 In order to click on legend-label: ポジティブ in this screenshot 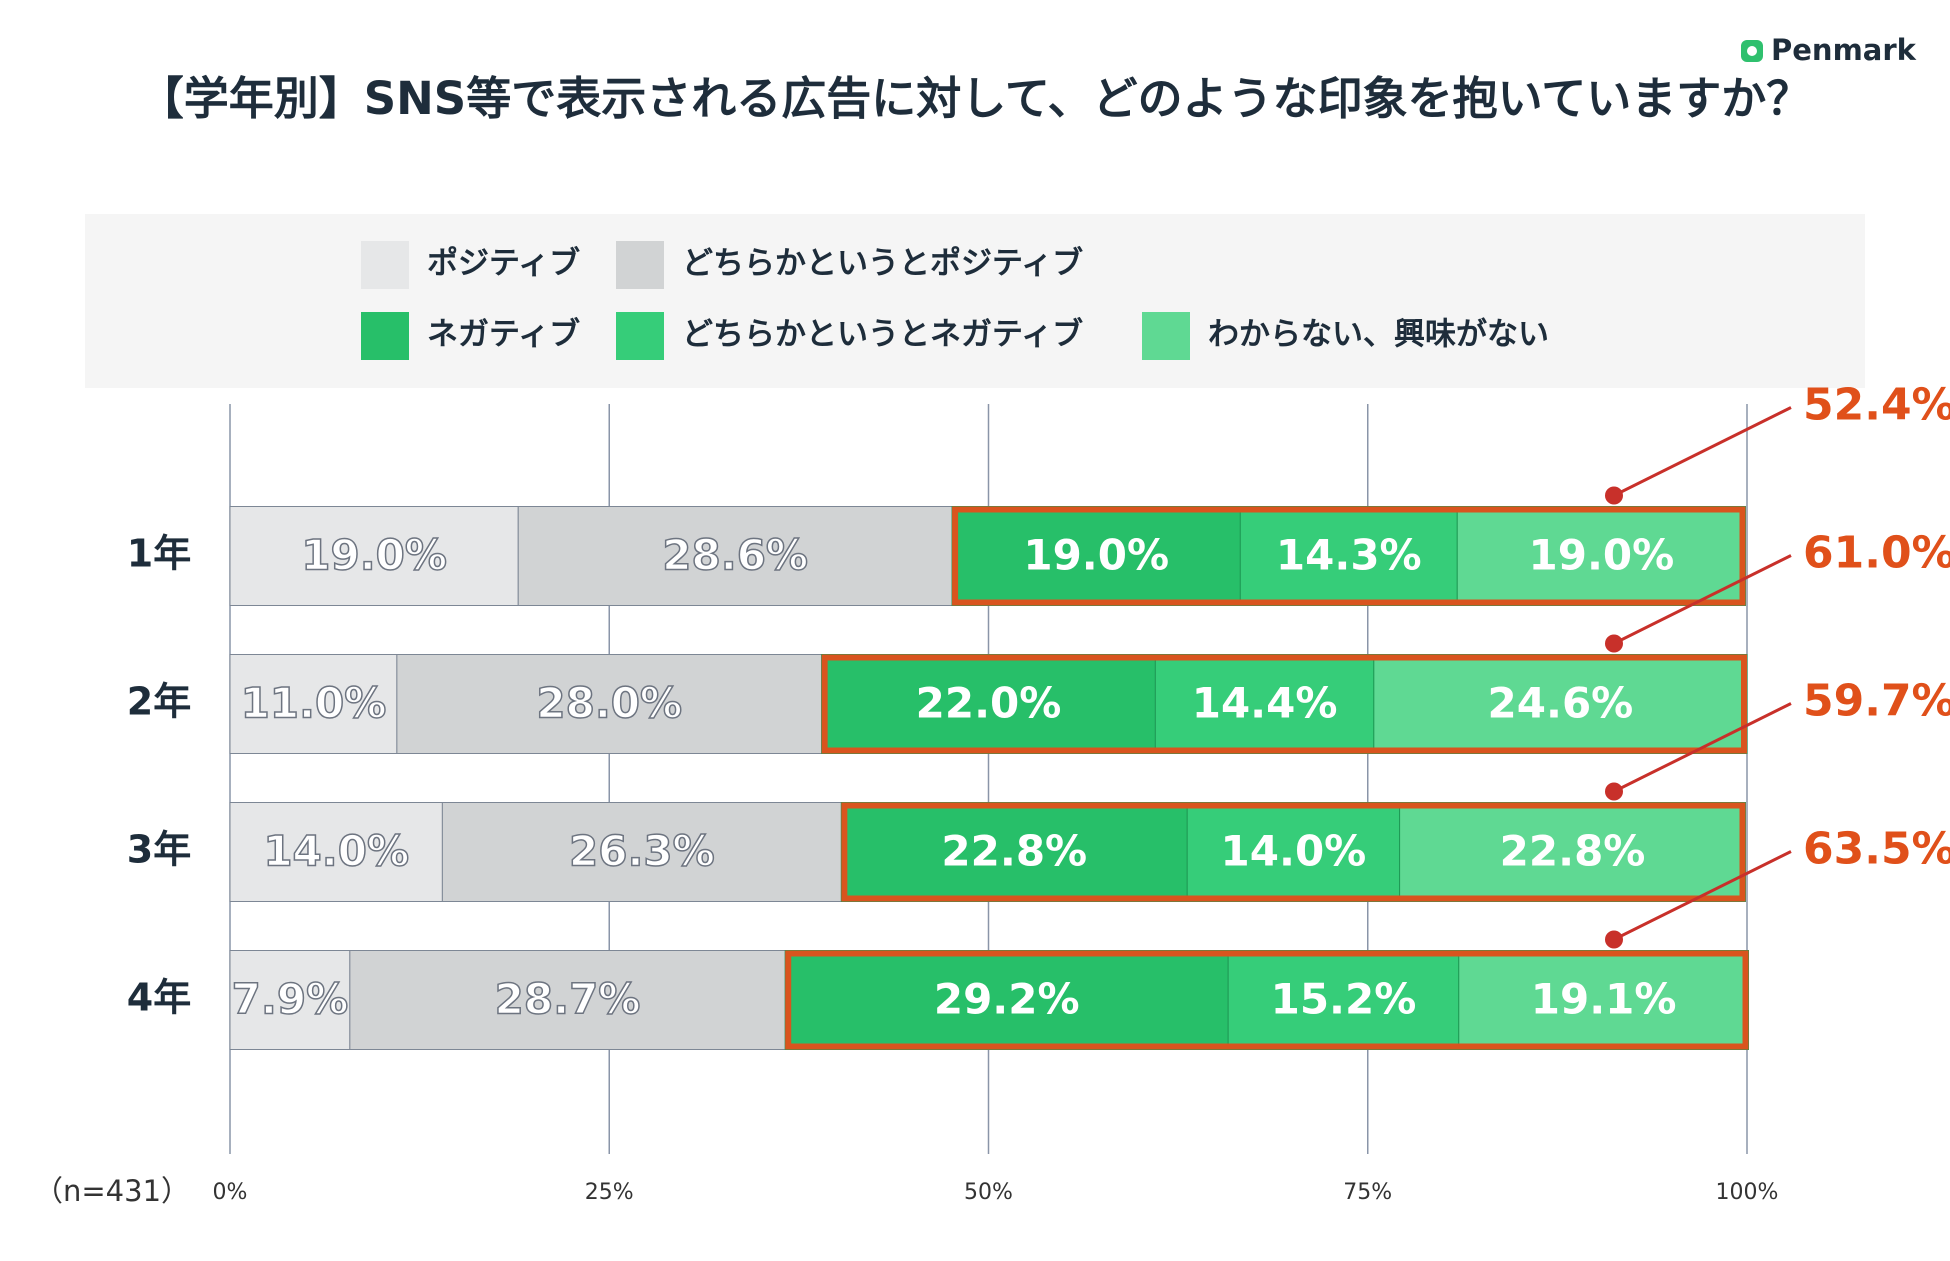, I will do `click(503, 264)`.